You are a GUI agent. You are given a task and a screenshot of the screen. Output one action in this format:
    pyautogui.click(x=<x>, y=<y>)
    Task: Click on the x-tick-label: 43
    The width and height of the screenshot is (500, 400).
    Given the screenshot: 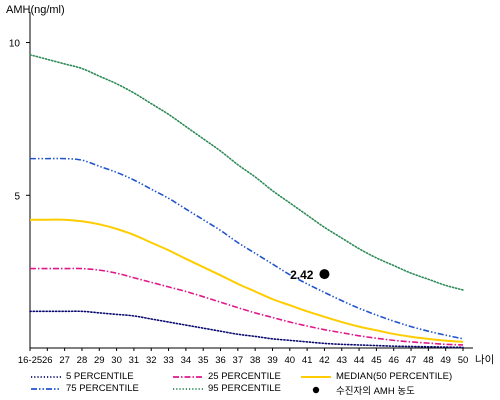 What is the action you would take?
    pyautogui.click(x=341, y=360)
    